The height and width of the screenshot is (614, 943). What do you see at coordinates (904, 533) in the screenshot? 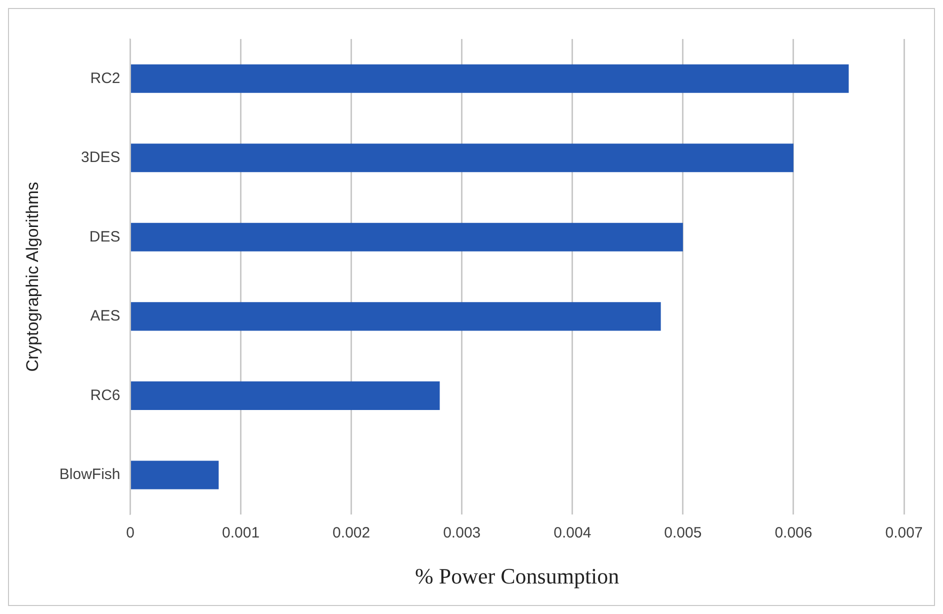
I see `x-tick-label: 0.007` at bounding box center [904, 533].